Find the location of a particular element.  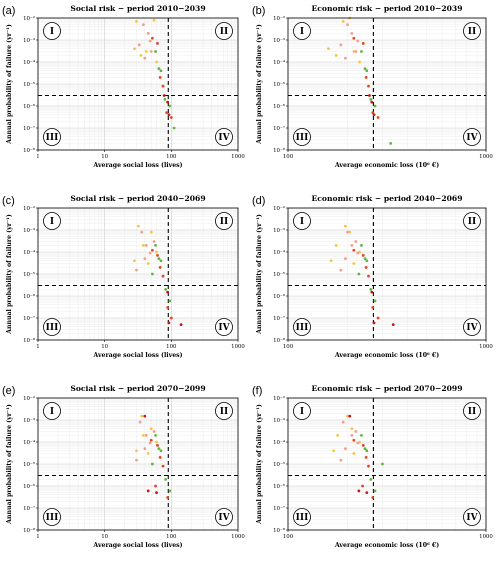

panel-letter: (b) is located at coordinates (258, 11).